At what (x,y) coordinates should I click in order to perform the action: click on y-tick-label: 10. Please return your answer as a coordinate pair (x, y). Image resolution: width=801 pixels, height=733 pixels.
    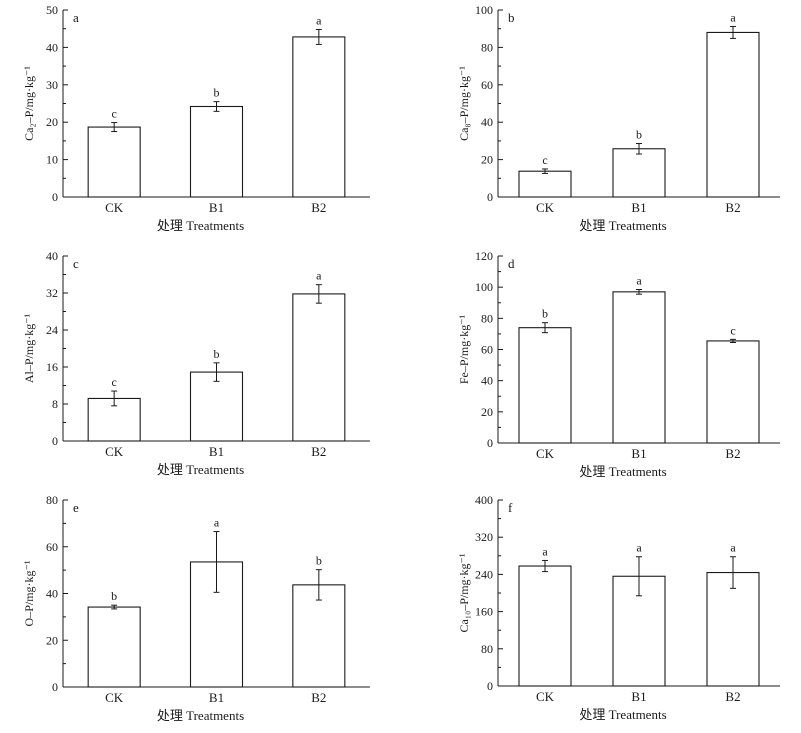
    Looking at the image, I should click on (52, 160).